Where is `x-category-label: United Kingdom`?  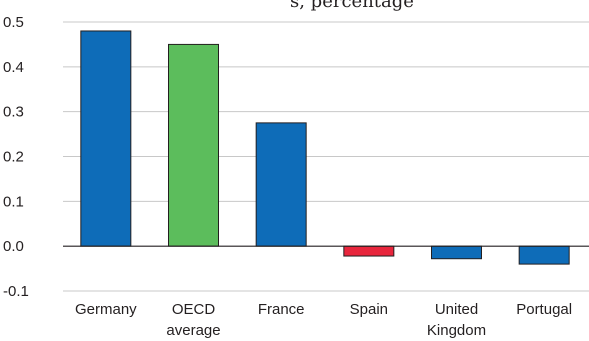 x-category-label: United Kingdom is located at coordinates (456, 320).